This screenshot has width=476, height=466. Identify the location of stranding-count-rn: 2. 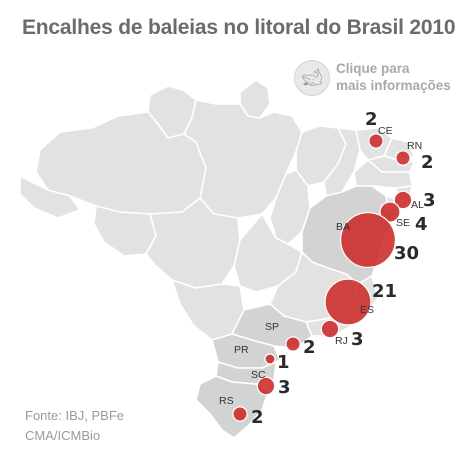
(427, 162).